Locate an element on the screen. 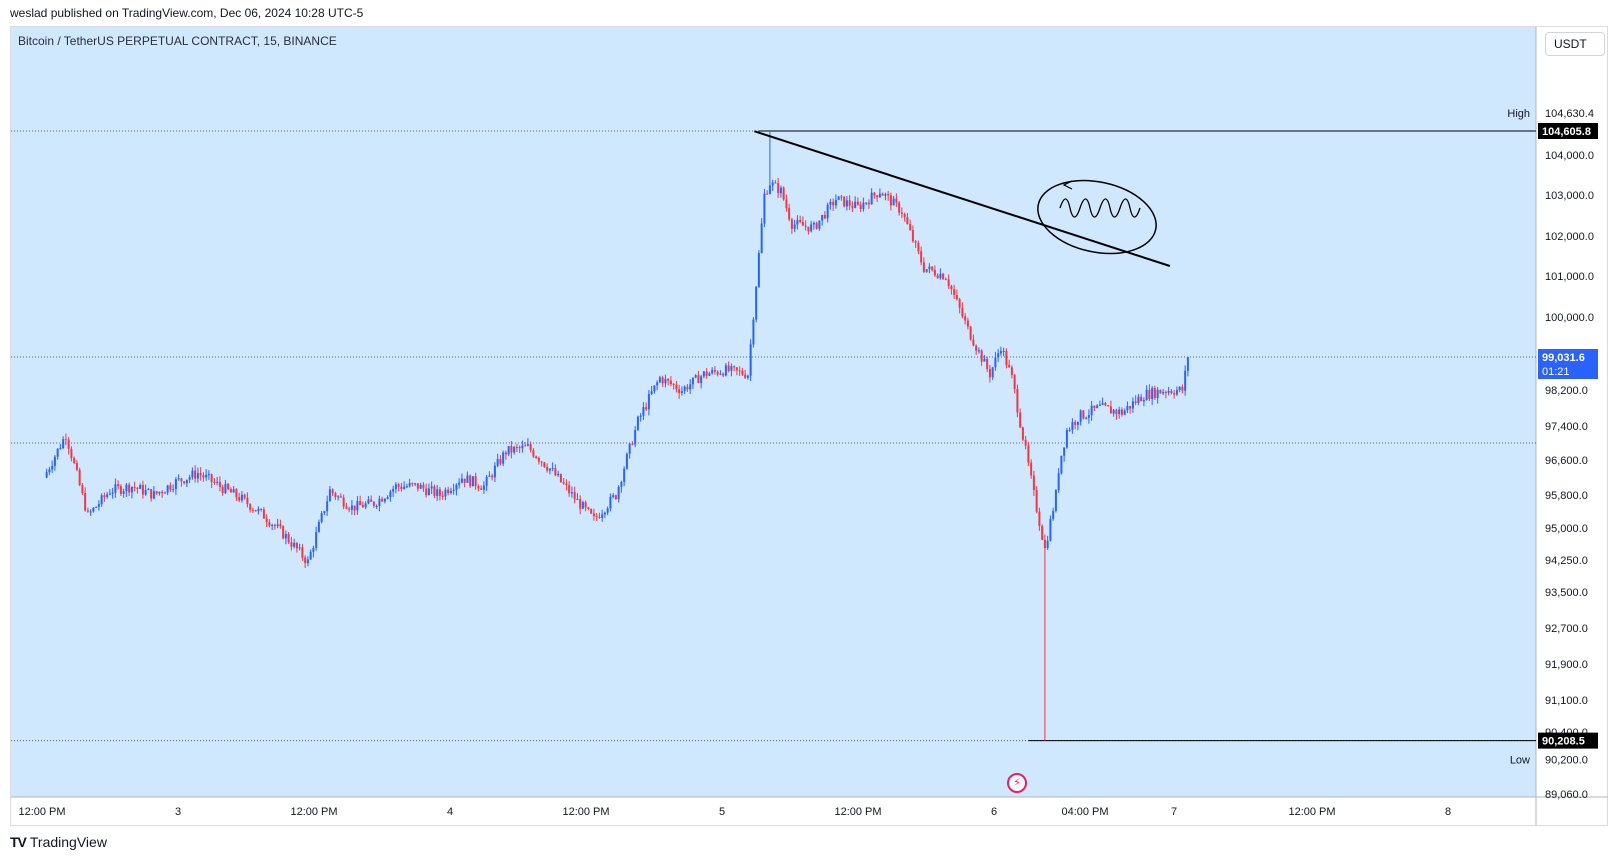 The width and height of the screenshot is (1618, 860). current-price-tag-bg is located at coordinates (1568, 364).